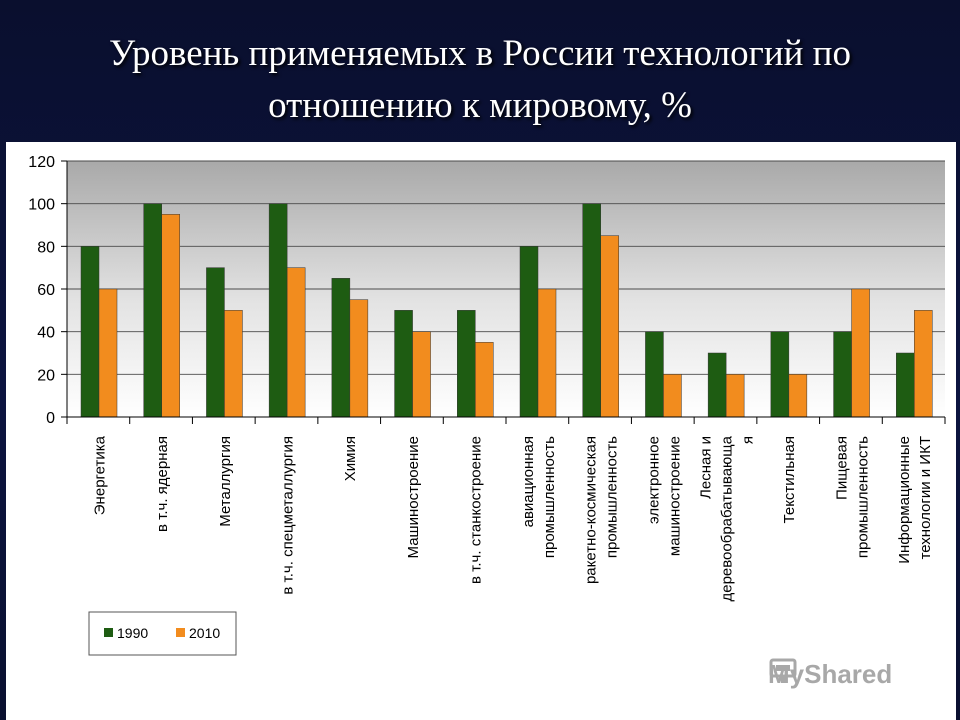  I want to click on x-category-label: Информационные, so click(904, 500).